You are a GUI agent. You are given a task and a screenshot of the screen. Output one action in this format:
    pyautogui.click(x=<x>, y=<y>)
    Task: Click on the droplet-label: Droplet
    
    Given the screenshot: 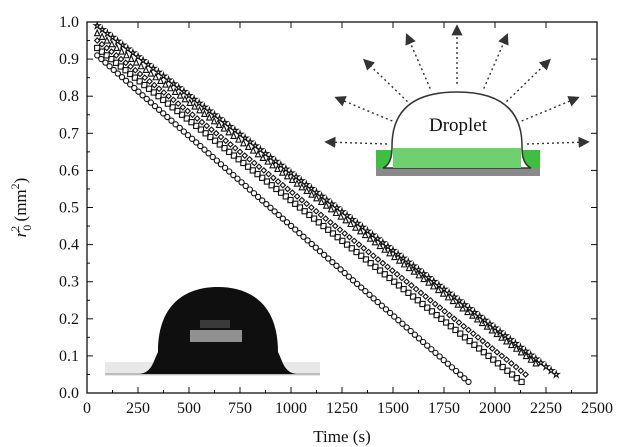 What is the action you would take?
    pyautogui.click(x=458, y=125)
    